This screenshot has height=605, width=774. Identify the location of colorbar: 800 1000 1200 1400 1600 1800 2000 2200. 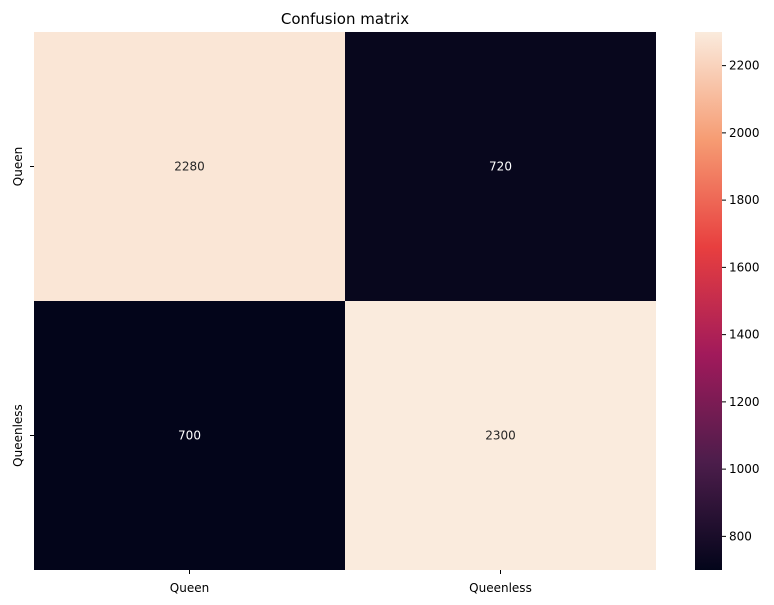
(727, 301).